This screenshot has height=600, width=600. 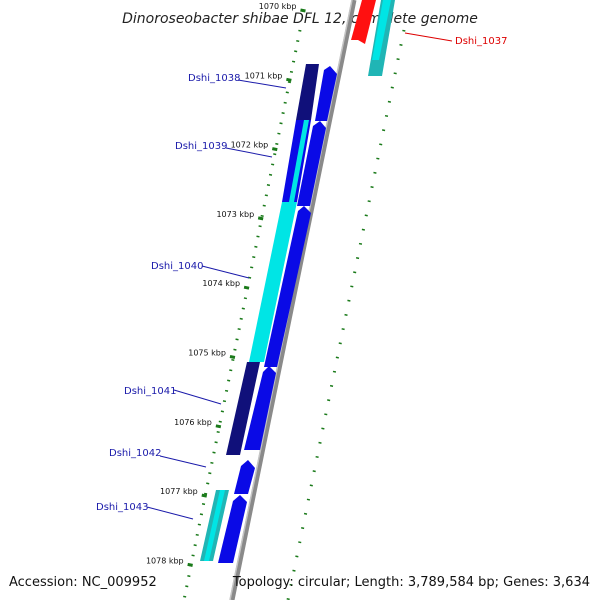 I want to click on gene-label-text: Dshi_1039, so click(x=201, y=146).